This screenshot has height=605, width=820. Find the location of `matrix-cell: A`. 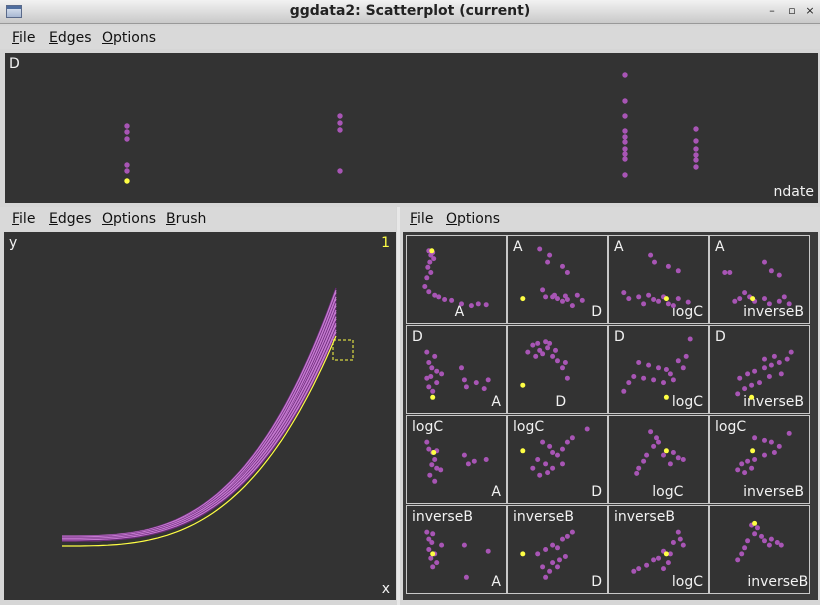

matrix-cell: A is located at coordinates (456, 279).